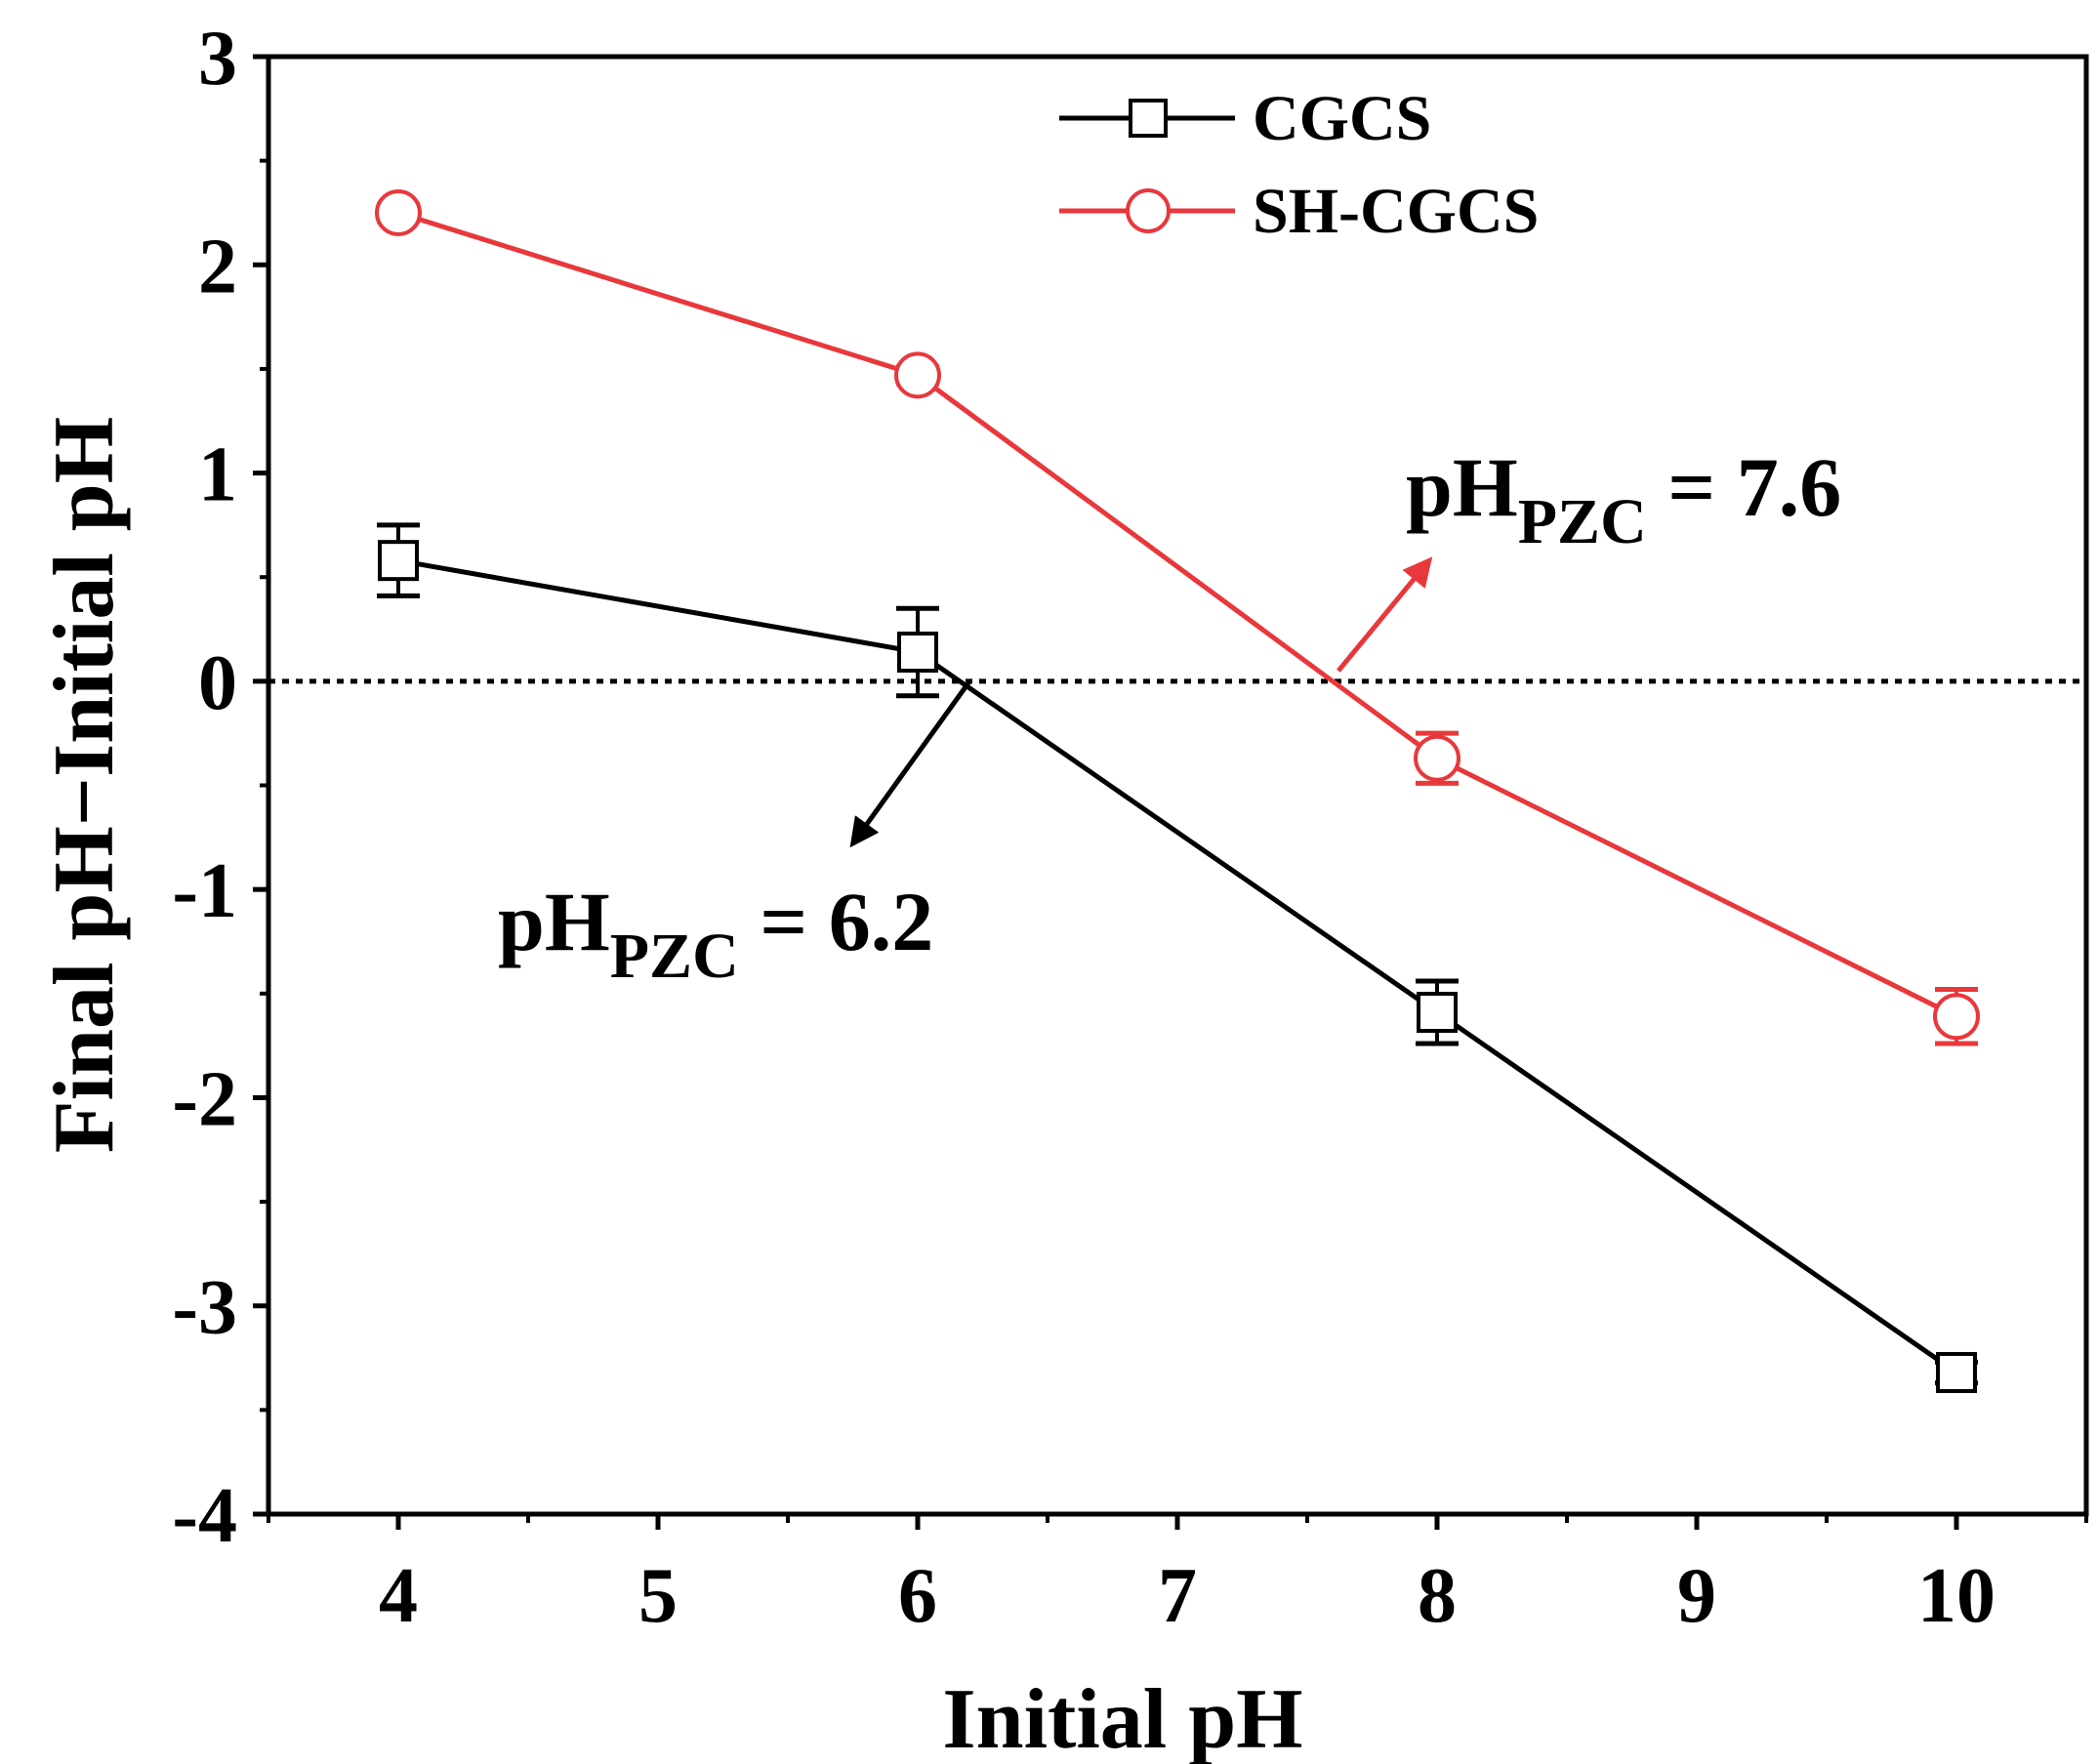  What do you see at coordinates (217, 683) in the screenshot?
I see `y-tick-label-0: 0` at bounding box center [217, 683].